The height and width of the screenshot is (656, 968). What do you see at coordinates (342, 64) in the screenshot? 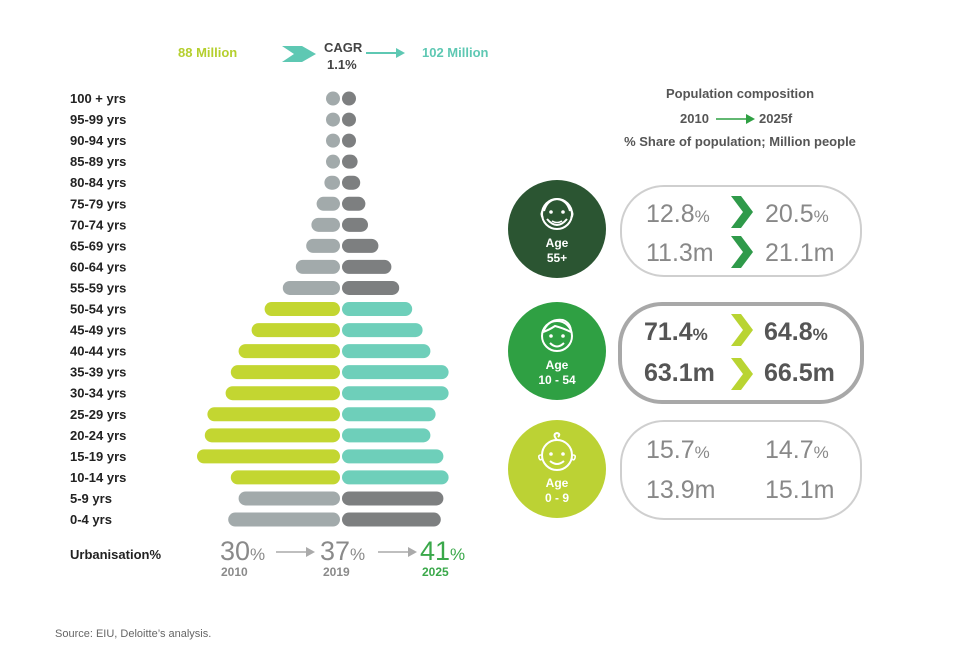
I see `cagr-value: 1.1%` at bounding box center [342, 64].